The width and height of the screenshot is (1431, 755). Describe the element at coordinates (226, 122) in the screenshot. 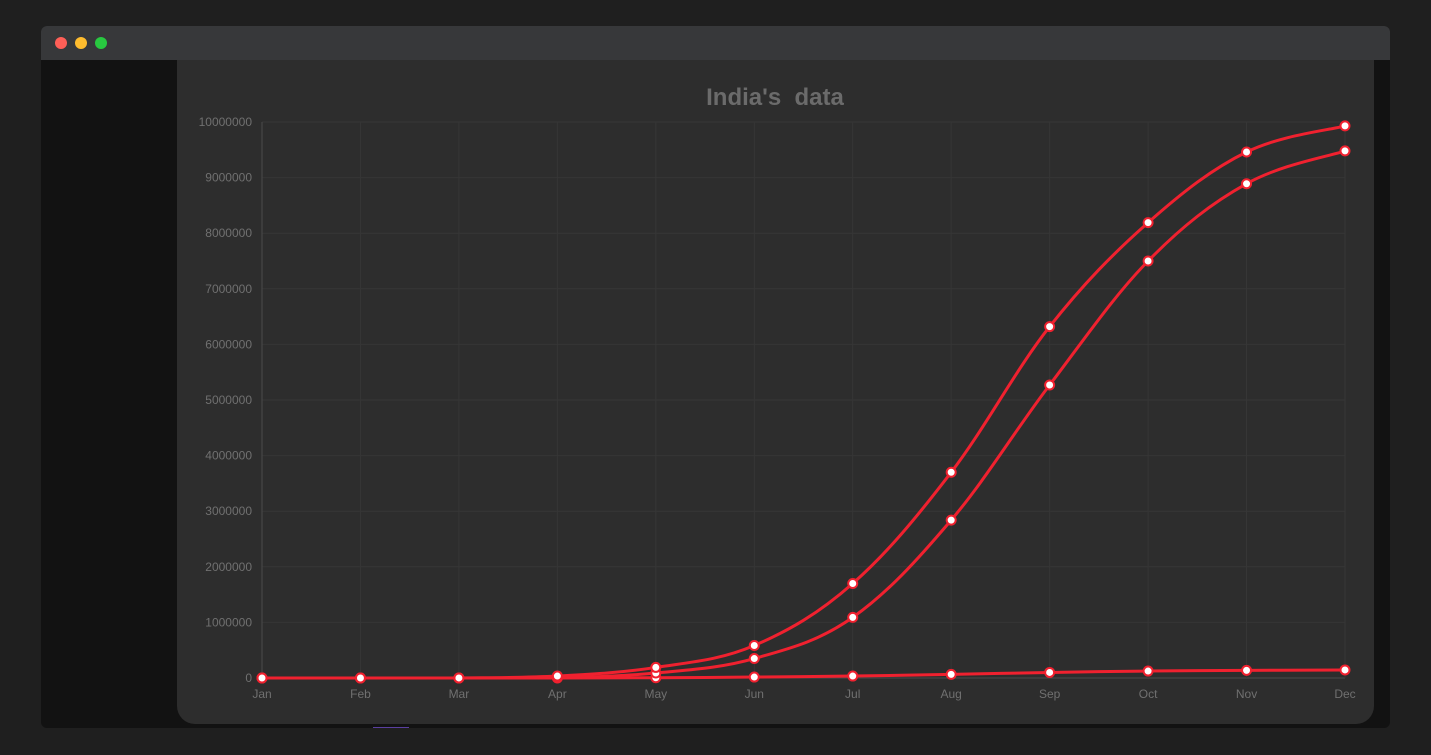

I see `y-tick-label: 10000000` at that location.